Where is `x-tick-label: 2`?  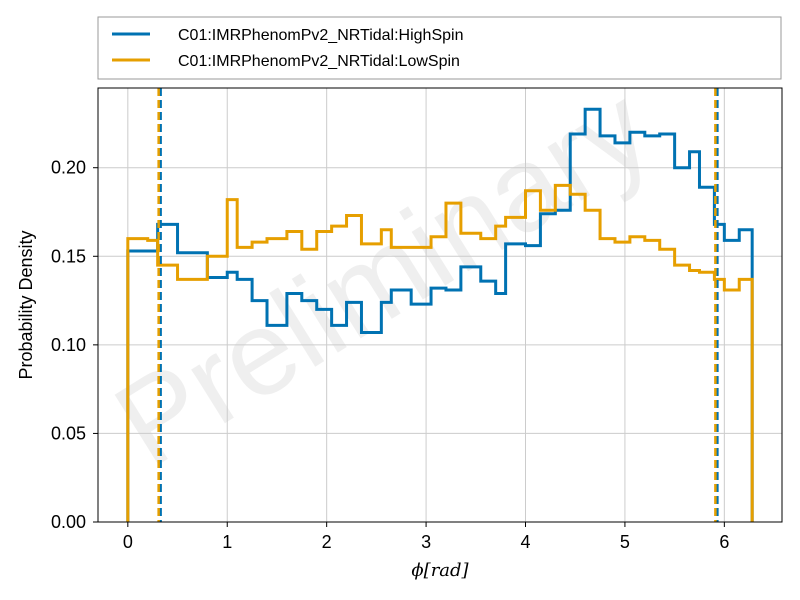
x-tick-label: 2 is located at coordinates (327, 542).